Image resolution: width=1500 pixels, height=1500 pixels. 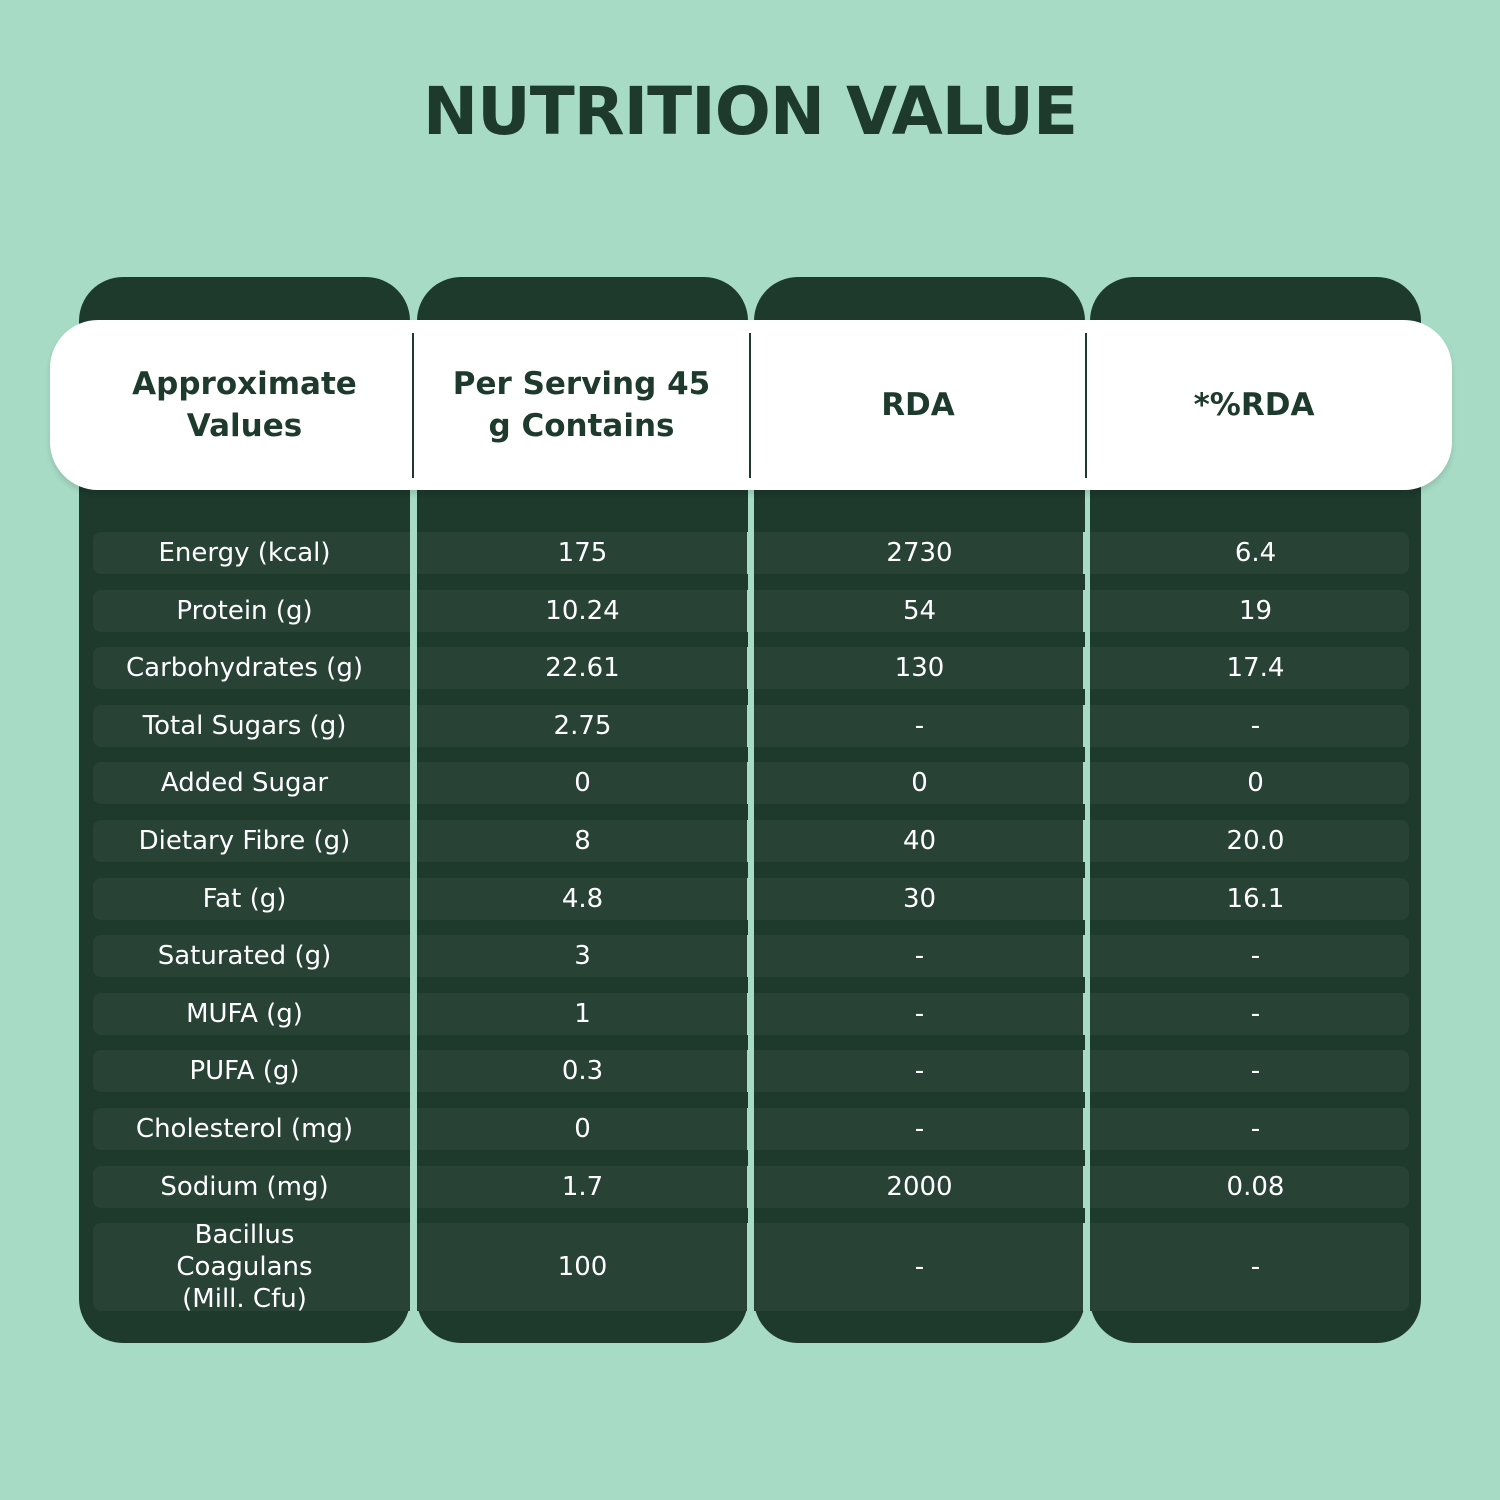 What do you see at coordinates (751, 956) in the screenshot?
I see `table-row: Saturated (g) 3 - -` at bounding box center [751, 956].